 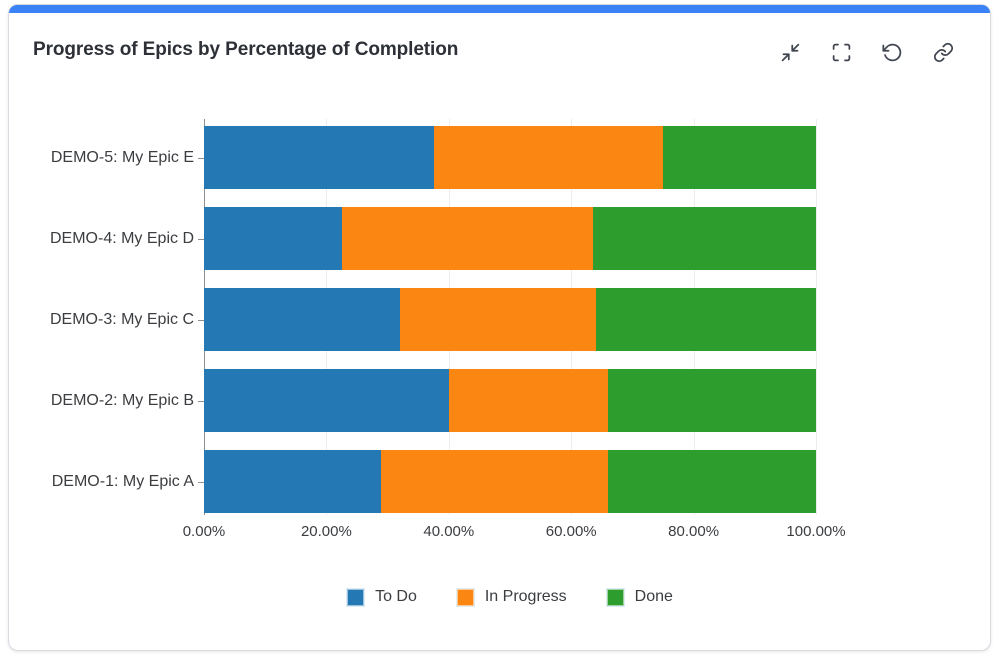 I want to click on y-axis-category-label: DEMO-4: My Epic D, so click(x=121, y=238).